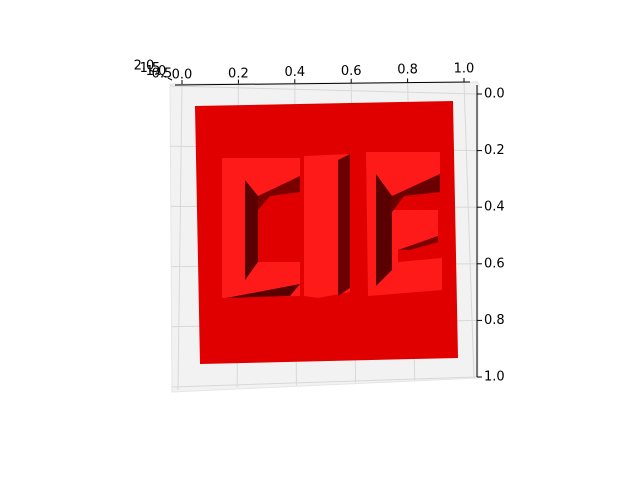  What do you see at coordinates (494, 207) in the screenshot?
I see `y-tick-label: 0.4` at bounding box center [494, 207].